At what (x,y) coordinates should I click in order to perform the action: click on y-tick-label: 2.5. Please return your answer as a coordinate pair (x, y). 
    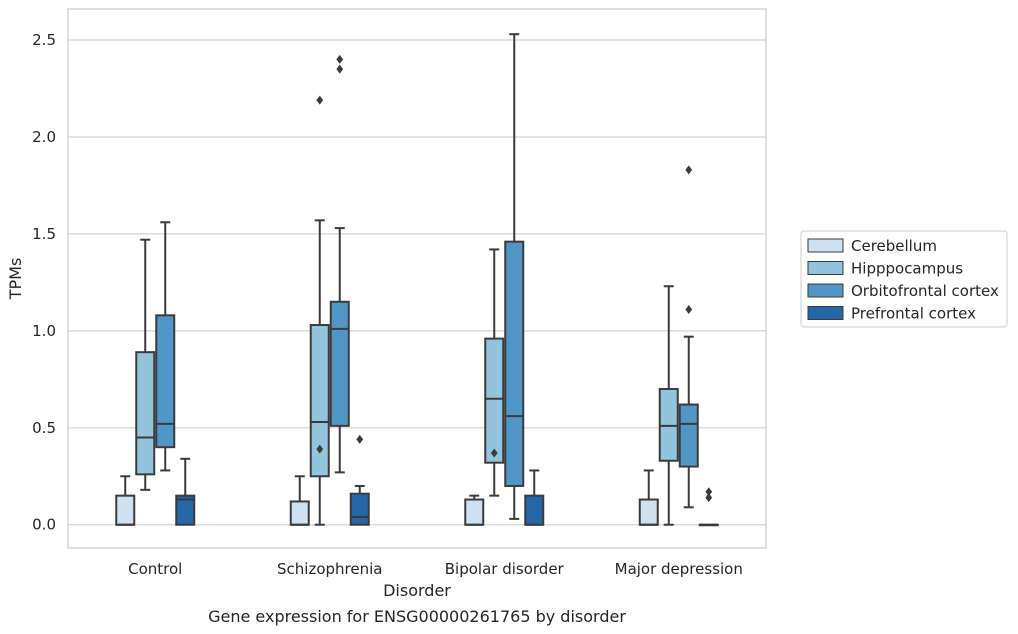
    Looking at the image, I should click on (44, 40).